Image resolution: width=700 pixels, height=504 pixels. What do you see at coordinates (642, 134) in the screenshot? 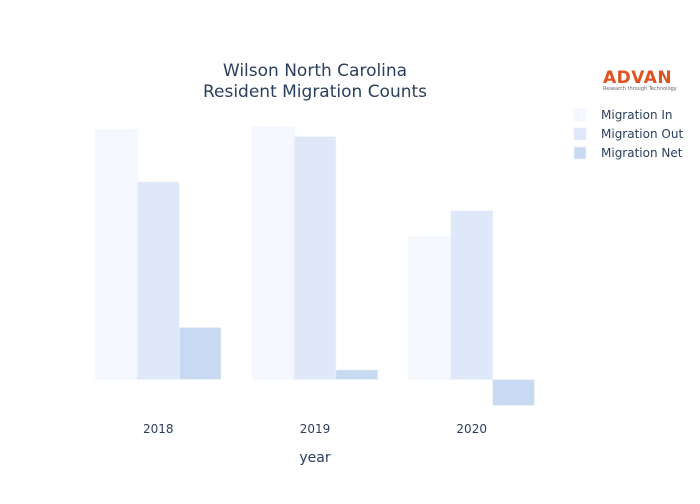
I see `legend-label: Migration Out` at bounding box center [642, 134].